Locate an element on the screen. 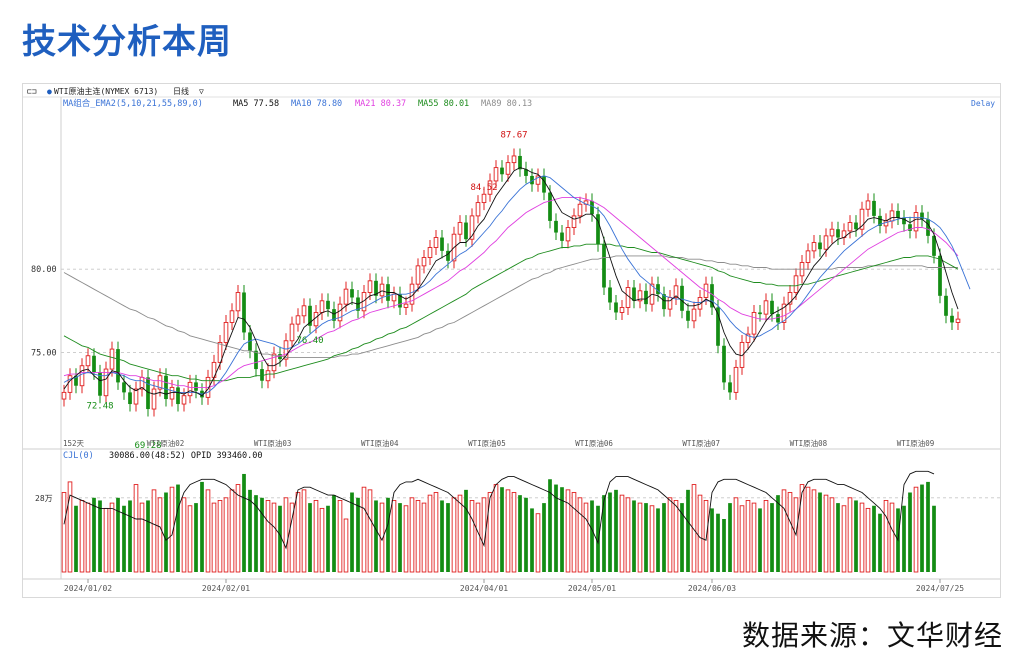 This screenshot has height=667, width=1017. date-label: 2024/04/01 is located at coordinates (484, 588).